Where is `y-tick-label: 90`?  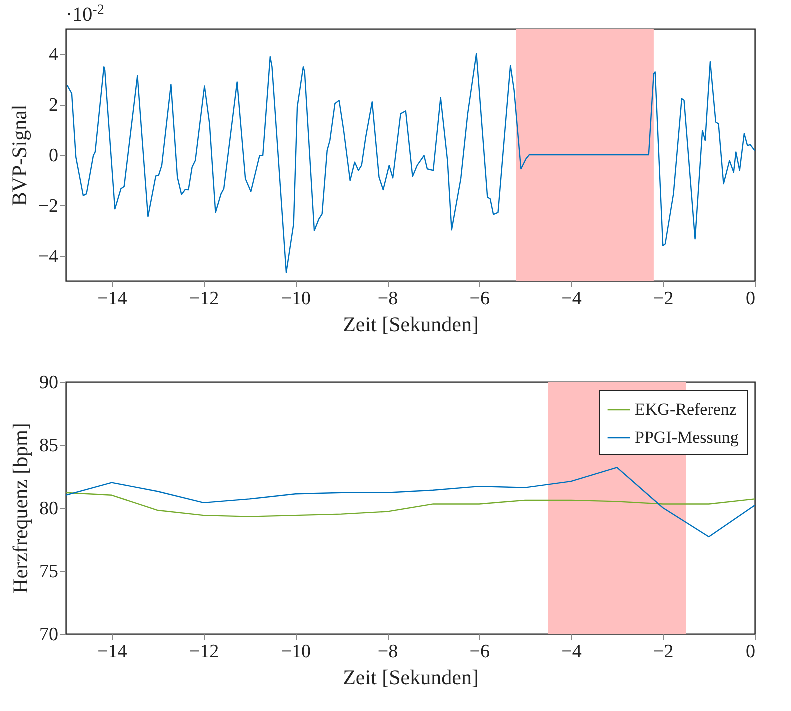
y-tick-label: 90 is located at coordinates (49, 383).